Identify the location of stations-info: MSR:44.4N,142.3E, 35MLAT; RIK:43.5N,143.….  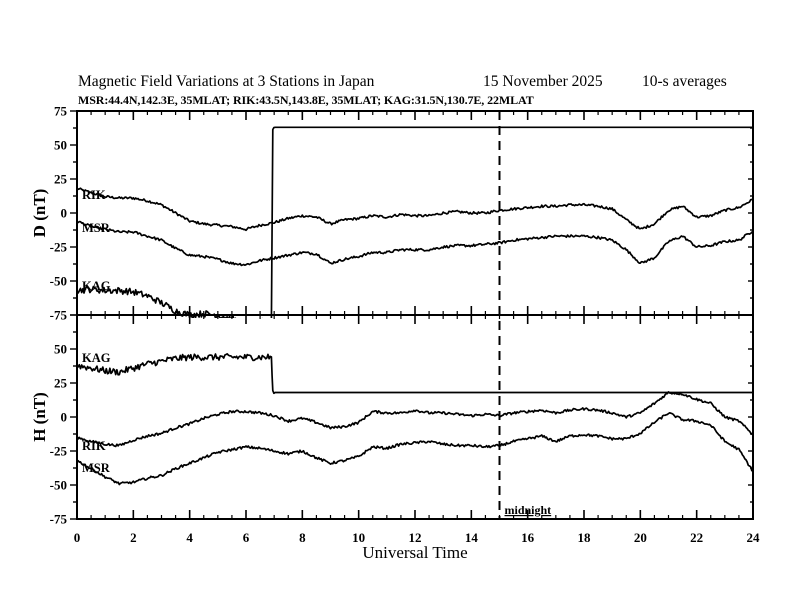
(306, 100).